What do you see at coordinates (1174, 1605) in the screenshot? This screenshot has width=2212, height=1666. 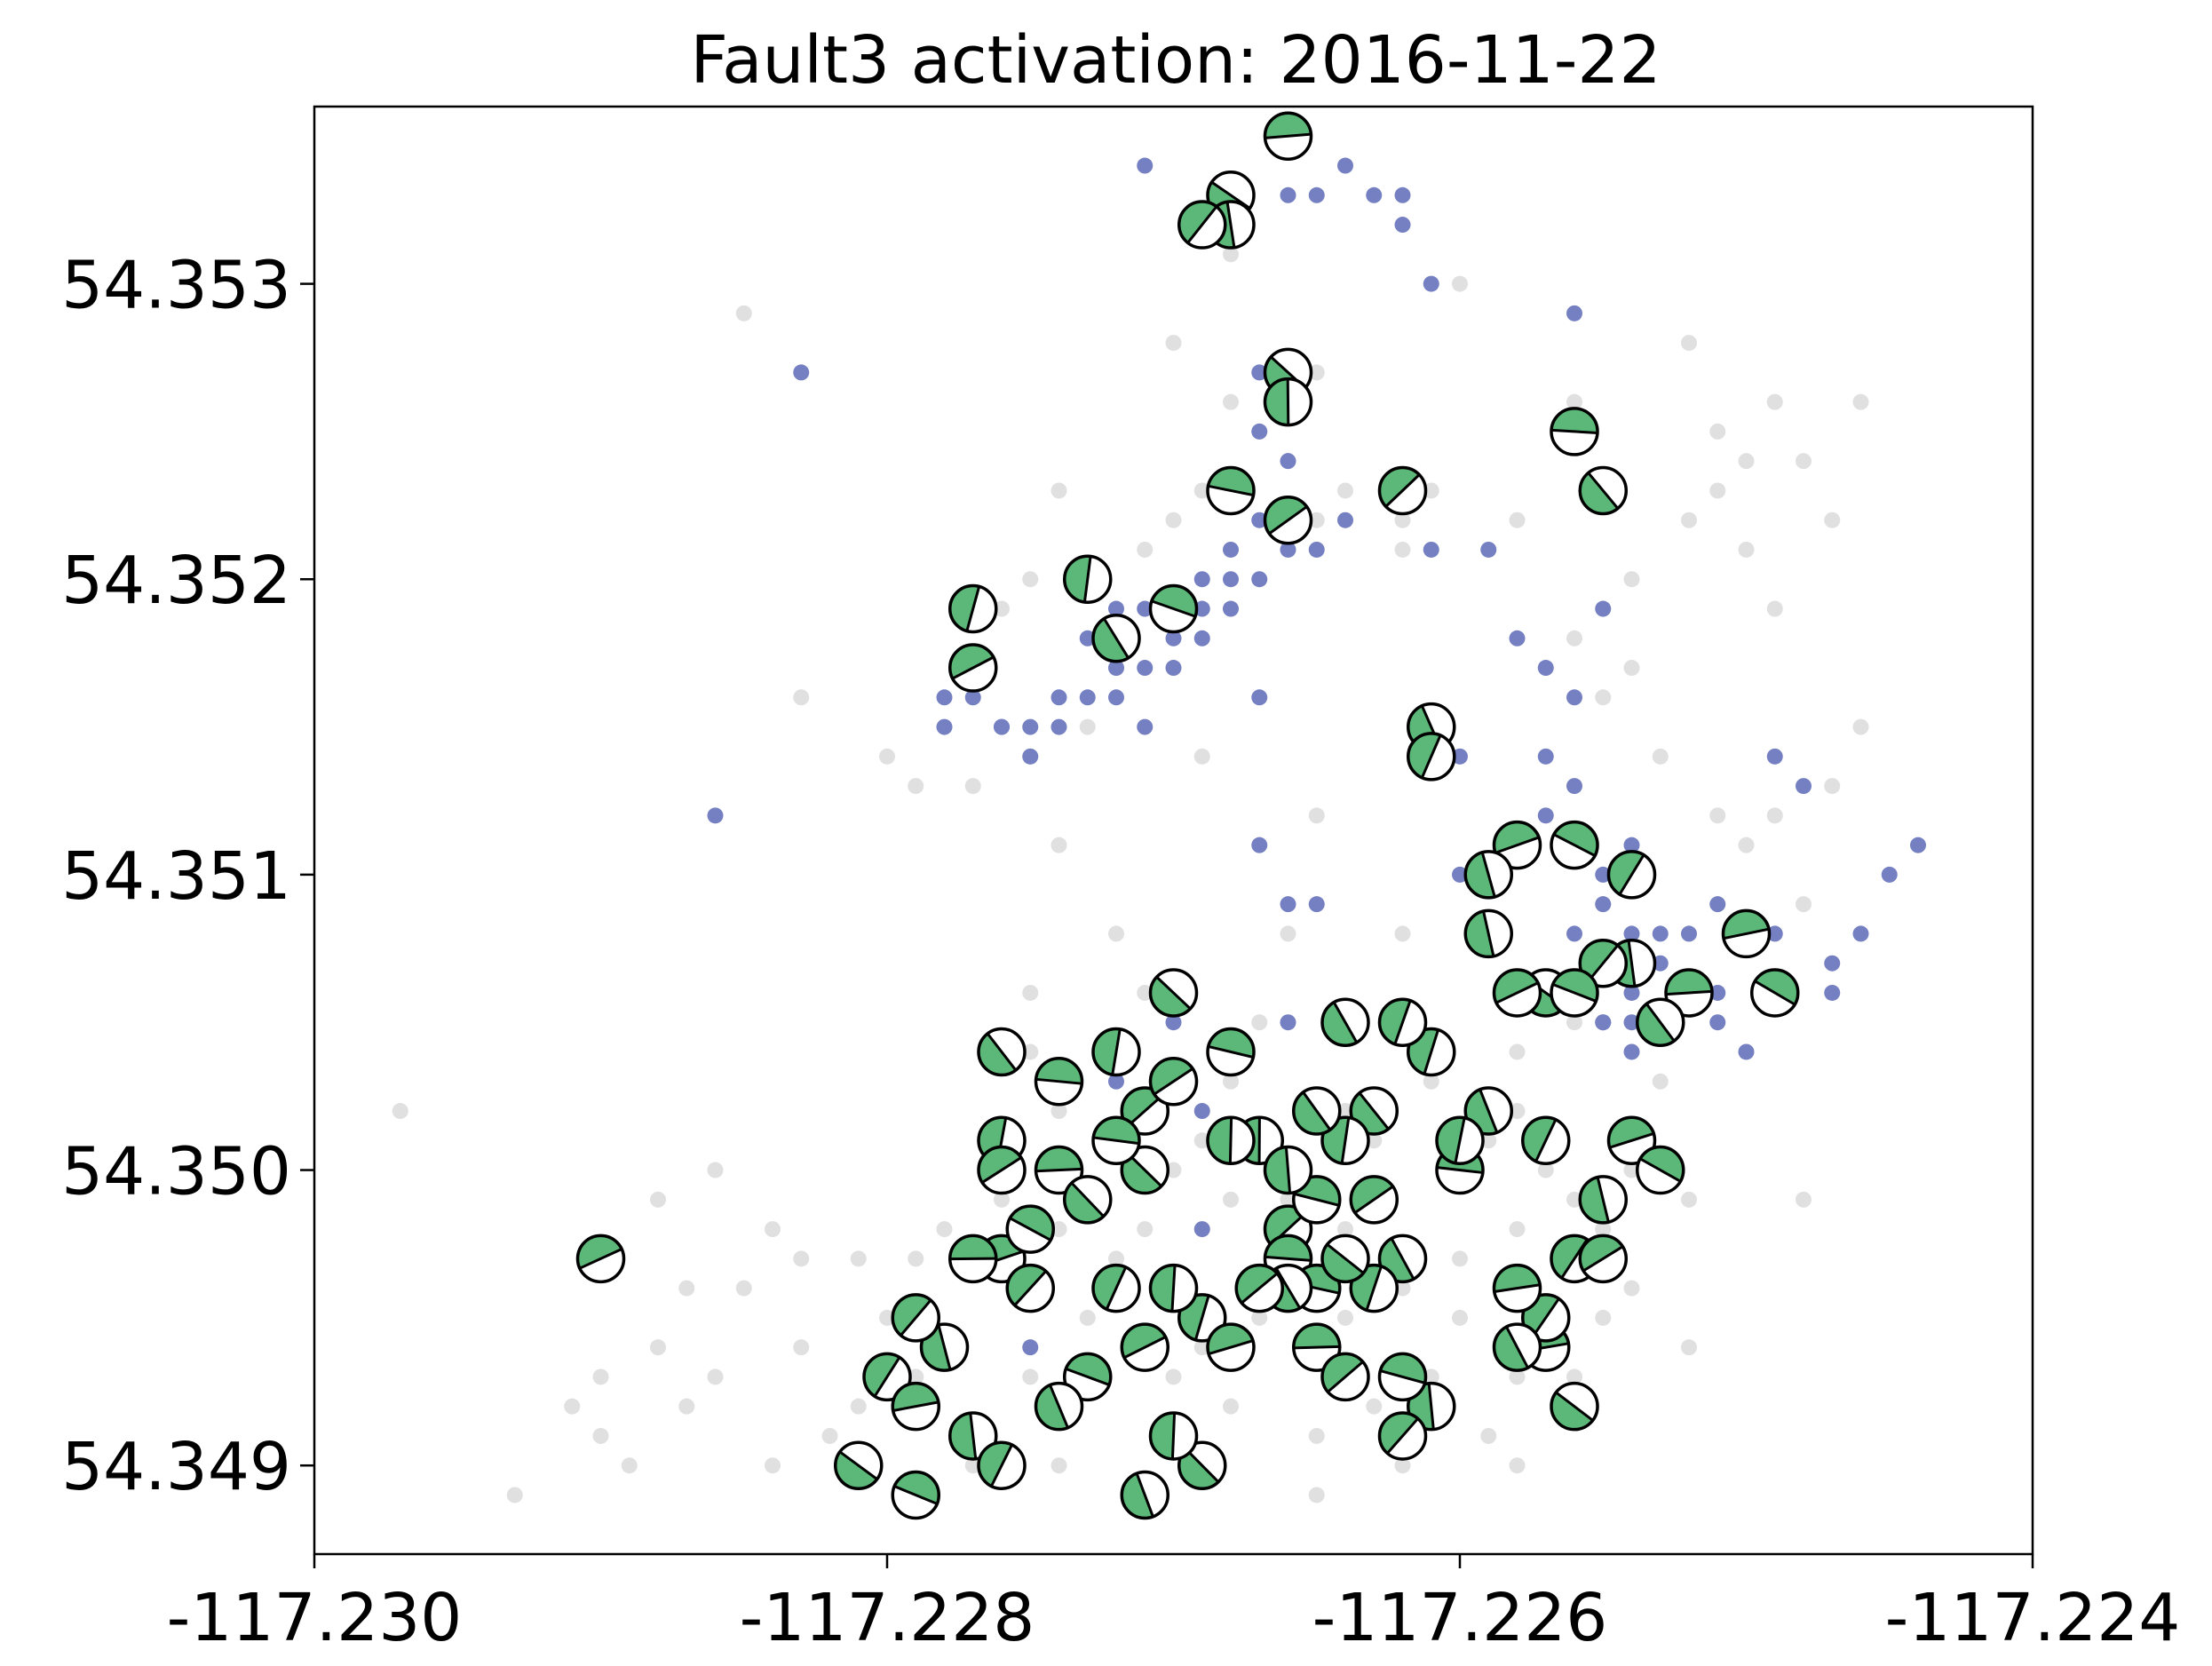 I see `x-axis-ticks: -117.230 -117.228 -117.226 -117.224` at bounding box center [1174, 1605].